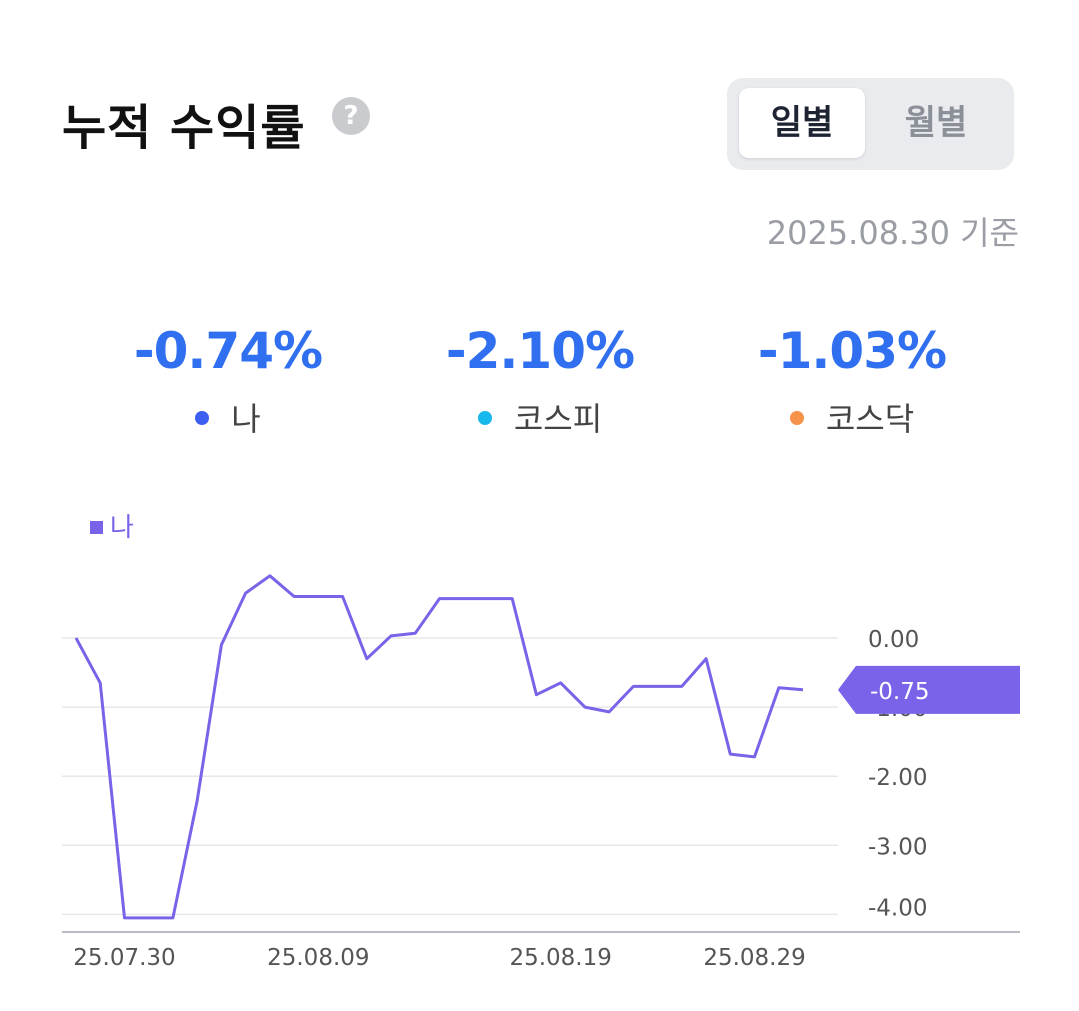  Describe the element at coordinates (122, 528) in the screenshot. I see `chart-legend-label: 나` at that location.